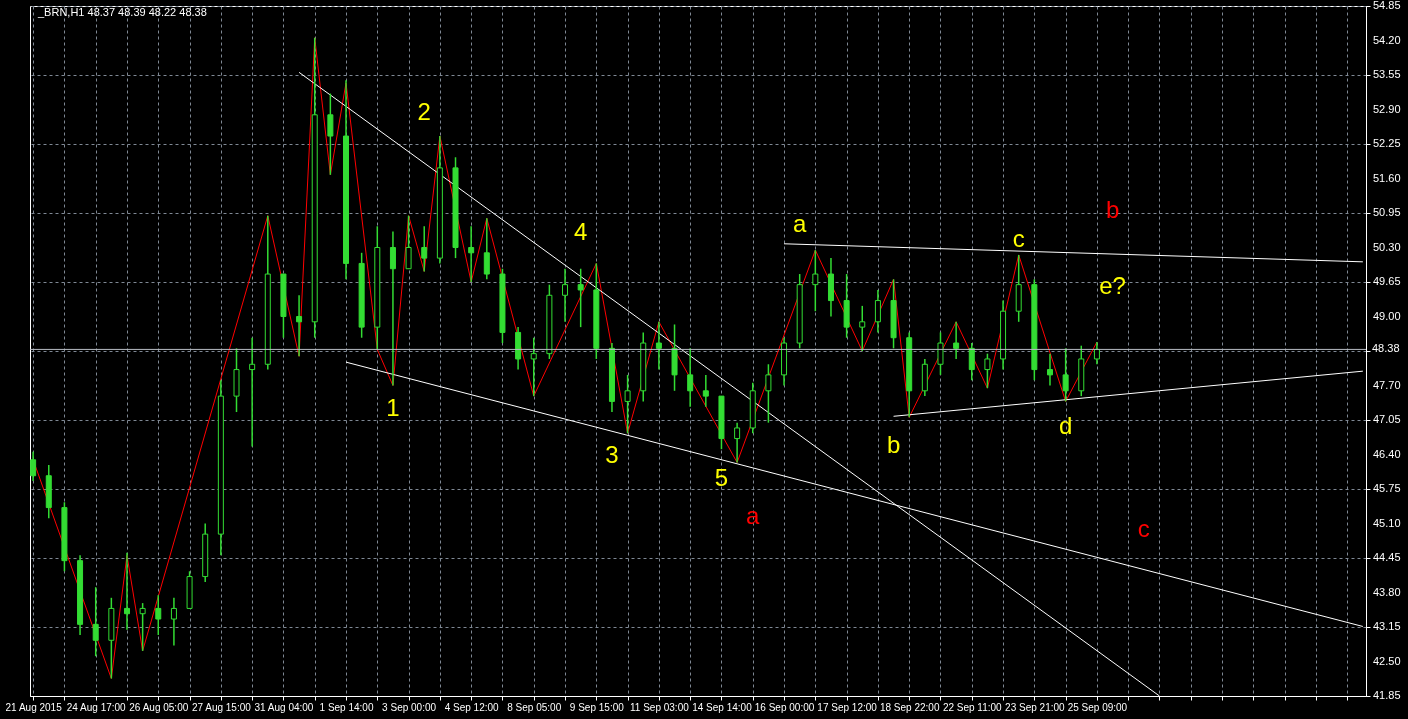 The image size is (1408, 719). What do you see at coordinates (1387, 557) in the screenshot?
I see `y-tick-label: 44.45` at bounding box center [1387, 557].